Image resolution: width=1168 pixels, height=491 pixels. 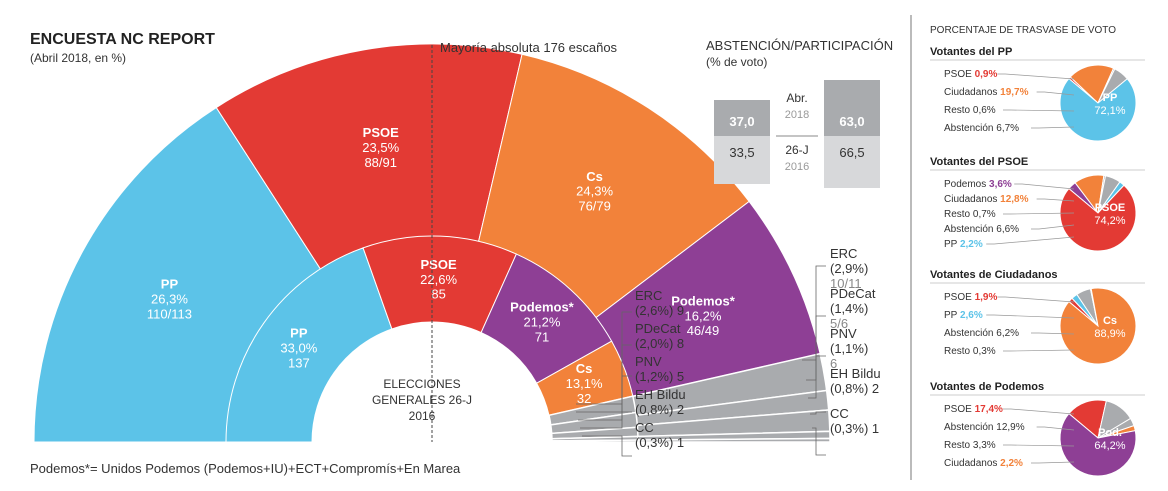 What do you see at coordinates (529, 47) in the screenshot?
I see `majority-label: Mayoría absoluta 176 escaños` at bounding box center [529, 47].